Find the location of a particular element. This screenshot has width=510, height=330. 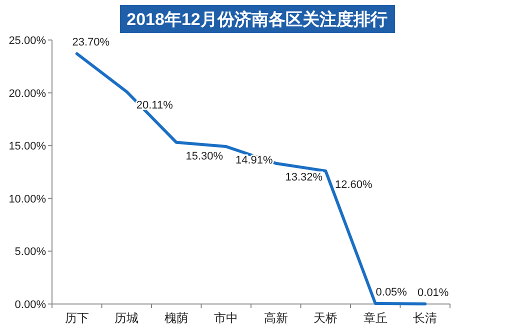

y-tick-label: 5.00% is located at coordinates (30, 252).